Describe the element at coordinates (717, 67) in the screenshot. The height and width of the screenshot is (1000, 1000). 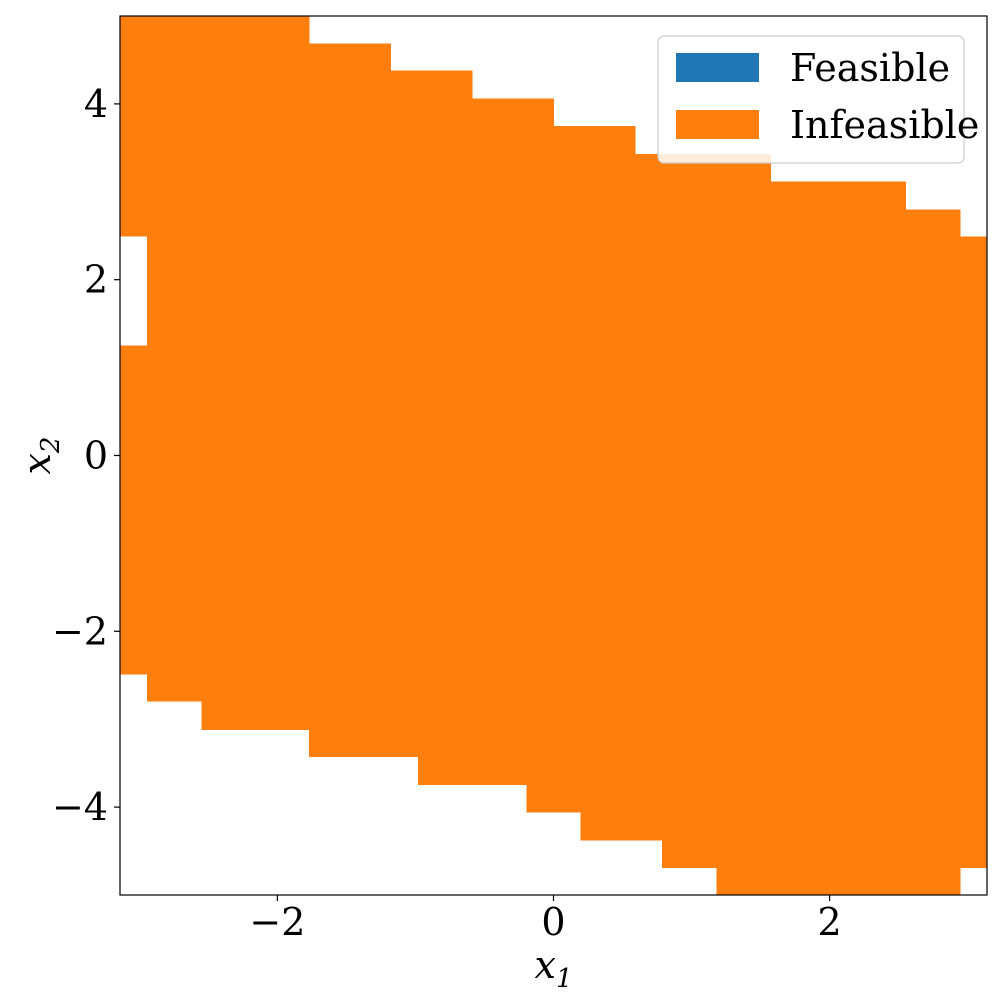
I see `legend-swatch-feasible` at that location.